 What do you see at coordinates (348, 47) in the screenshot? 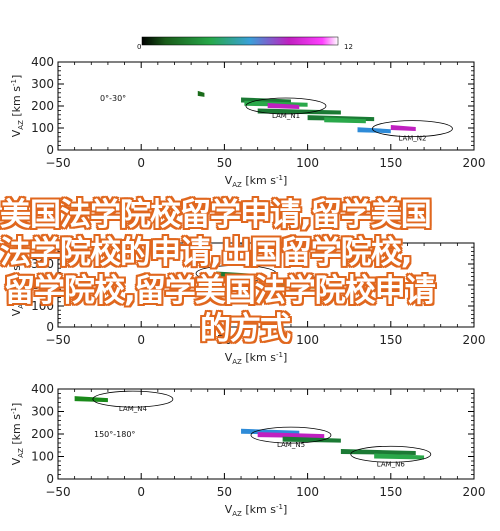
I see `colorbar-label-right: 12` at bounding box center [348, 47].